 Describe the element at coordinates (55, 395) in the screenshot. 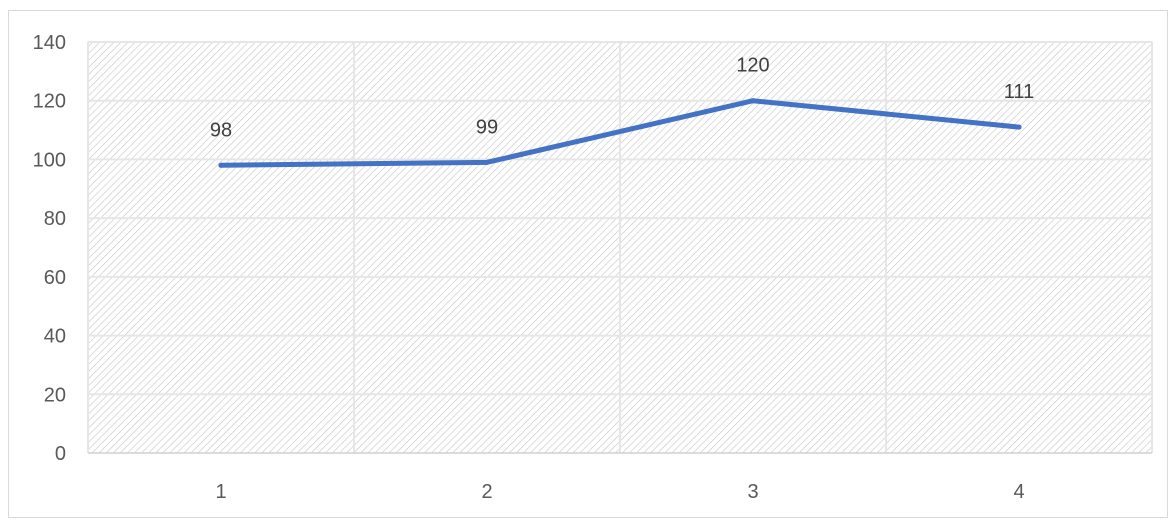

I see `y-tick-label: 20` at that location.